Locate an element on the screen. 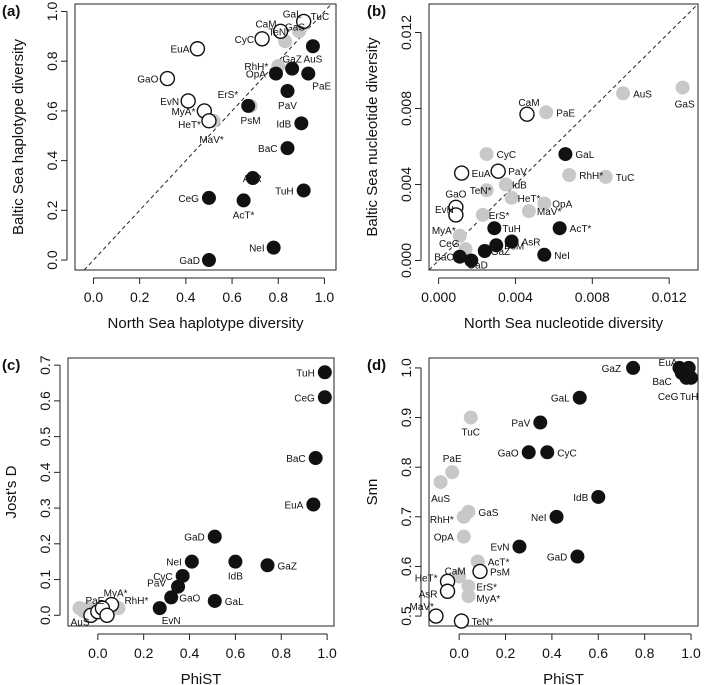 Image resolution: width=709 pixels, height=685 pixels. point-label: PaE is located at coordinates (321, 87).